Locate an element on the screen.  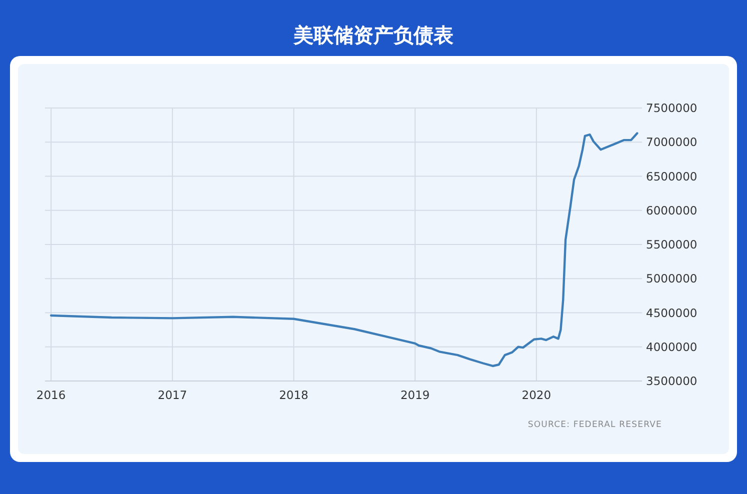
source-note: SOURCE: FEDERAL RESERVE is located at coordinates (595, 425).